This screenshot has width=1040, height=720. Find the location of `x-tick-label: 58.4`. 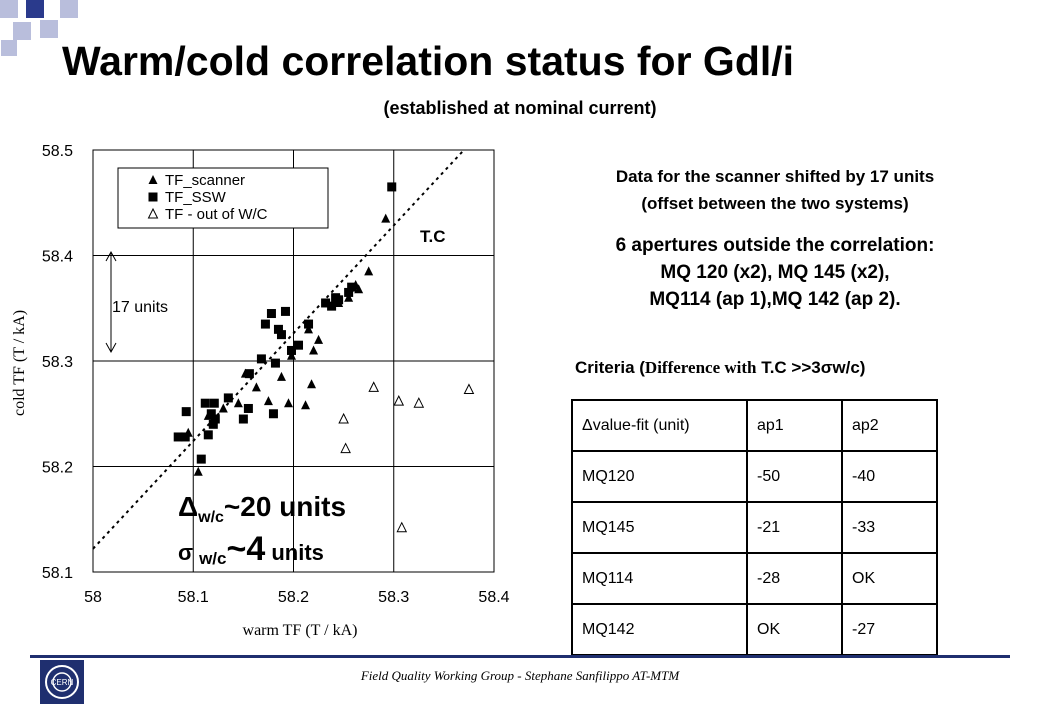

x-tick-label: 58.4 is located at coordinates (493, 597).